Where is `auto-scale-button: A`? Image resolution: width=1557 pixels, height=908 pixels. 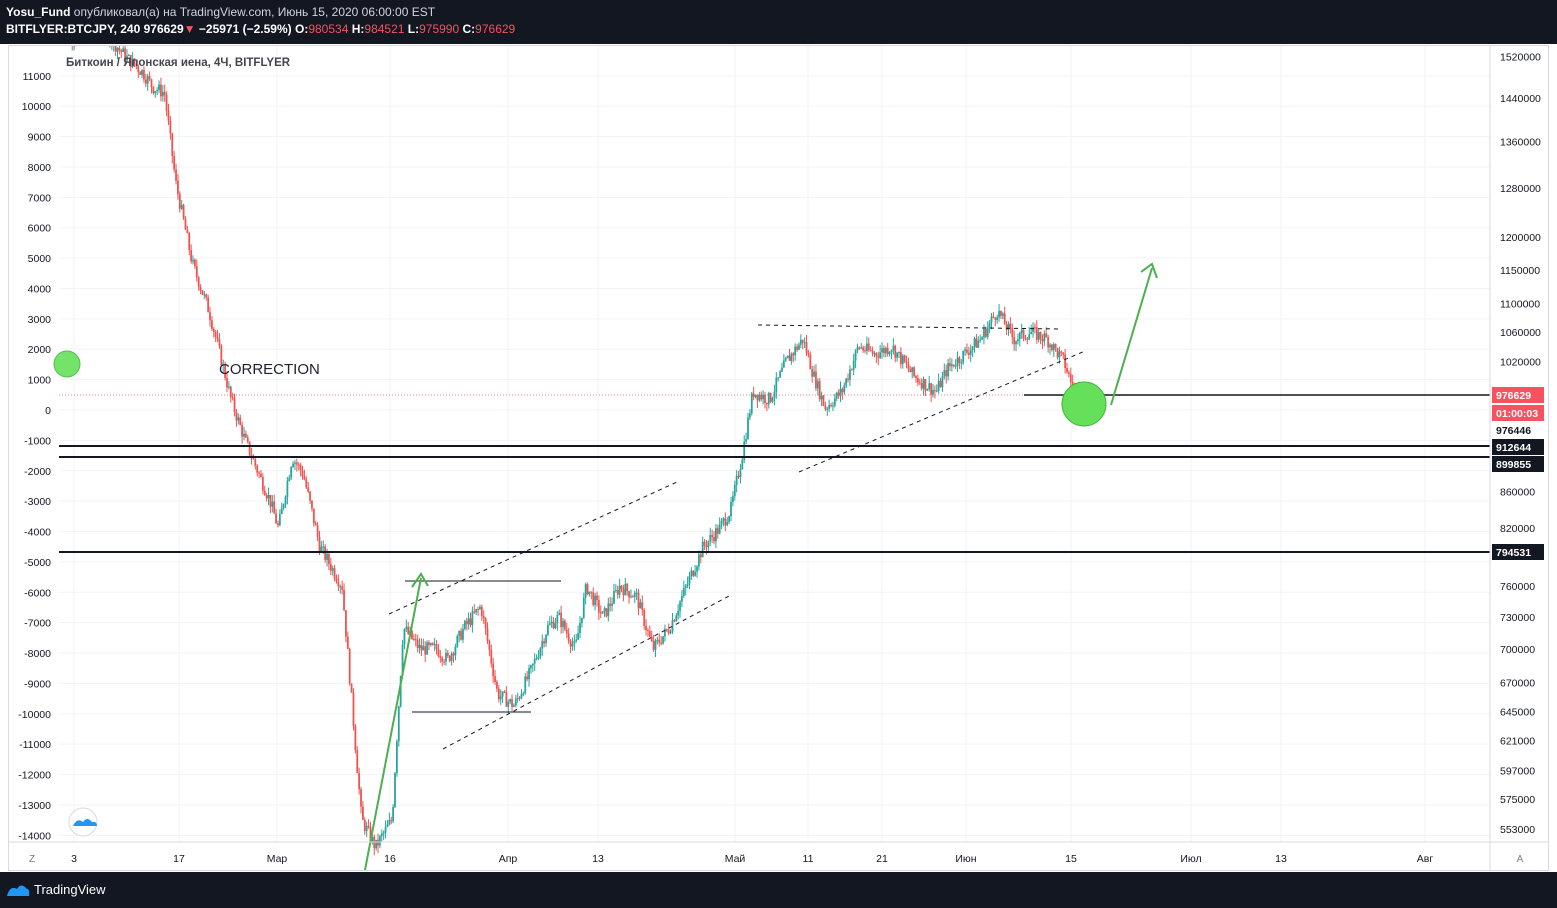 auto-scale-button: A is located at coordinates (1520, 859).